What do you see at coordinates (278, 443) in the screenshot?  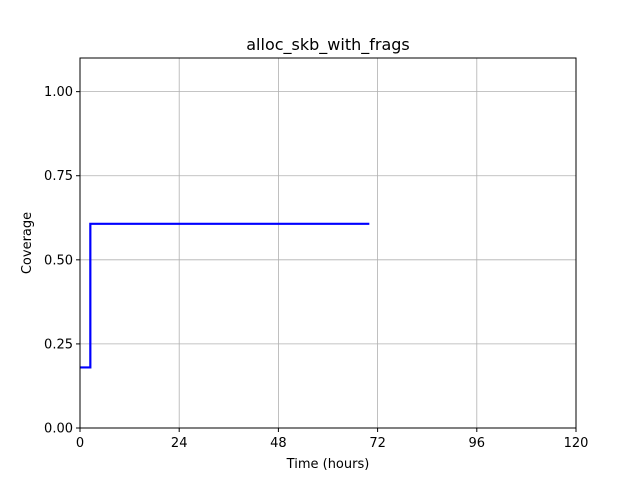 I see `x-tick-label: 48` at bounding box center [278, 443].